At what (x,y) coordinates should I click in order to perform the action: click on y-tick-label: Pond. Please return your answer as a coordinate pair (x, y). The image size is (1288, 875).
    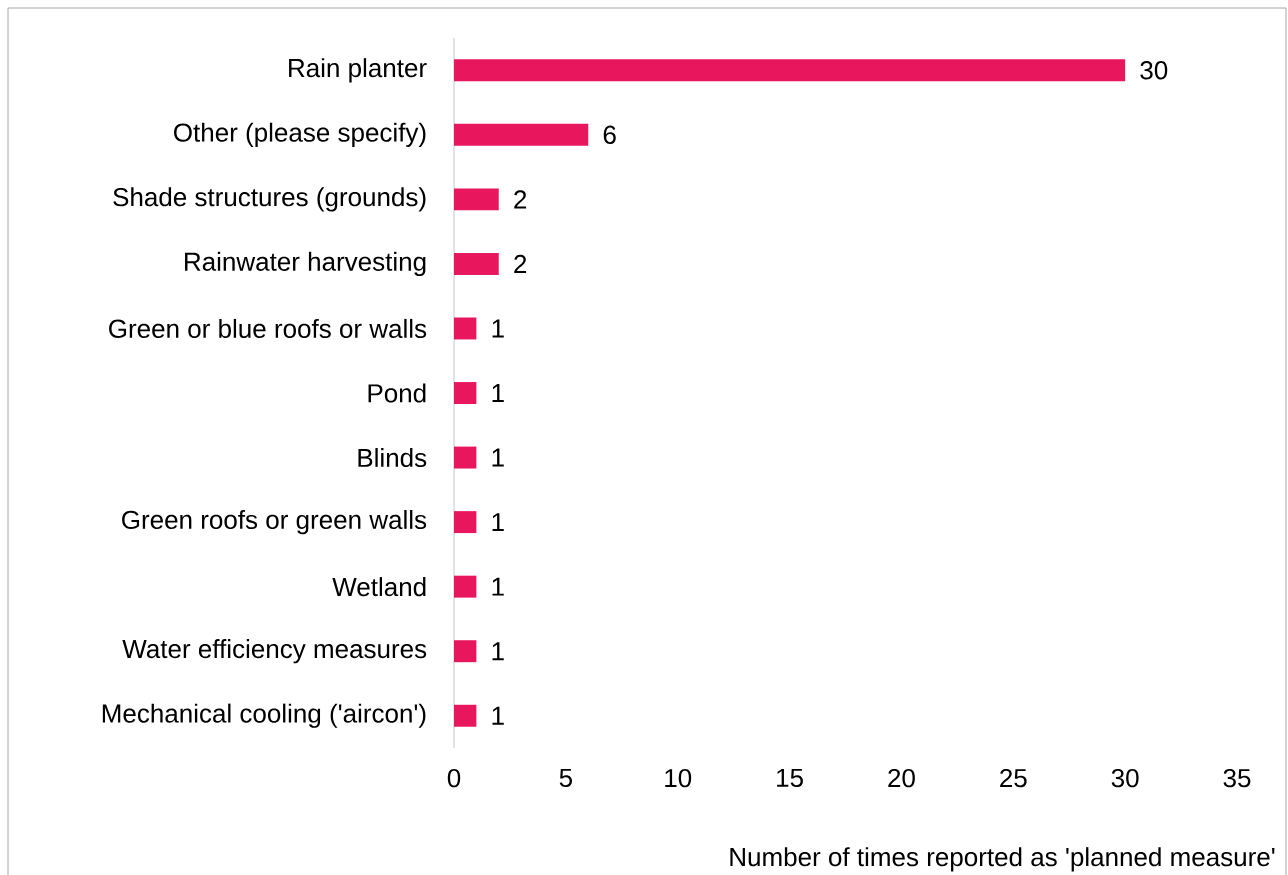
    Looking at the image, I should click on (397, 393).